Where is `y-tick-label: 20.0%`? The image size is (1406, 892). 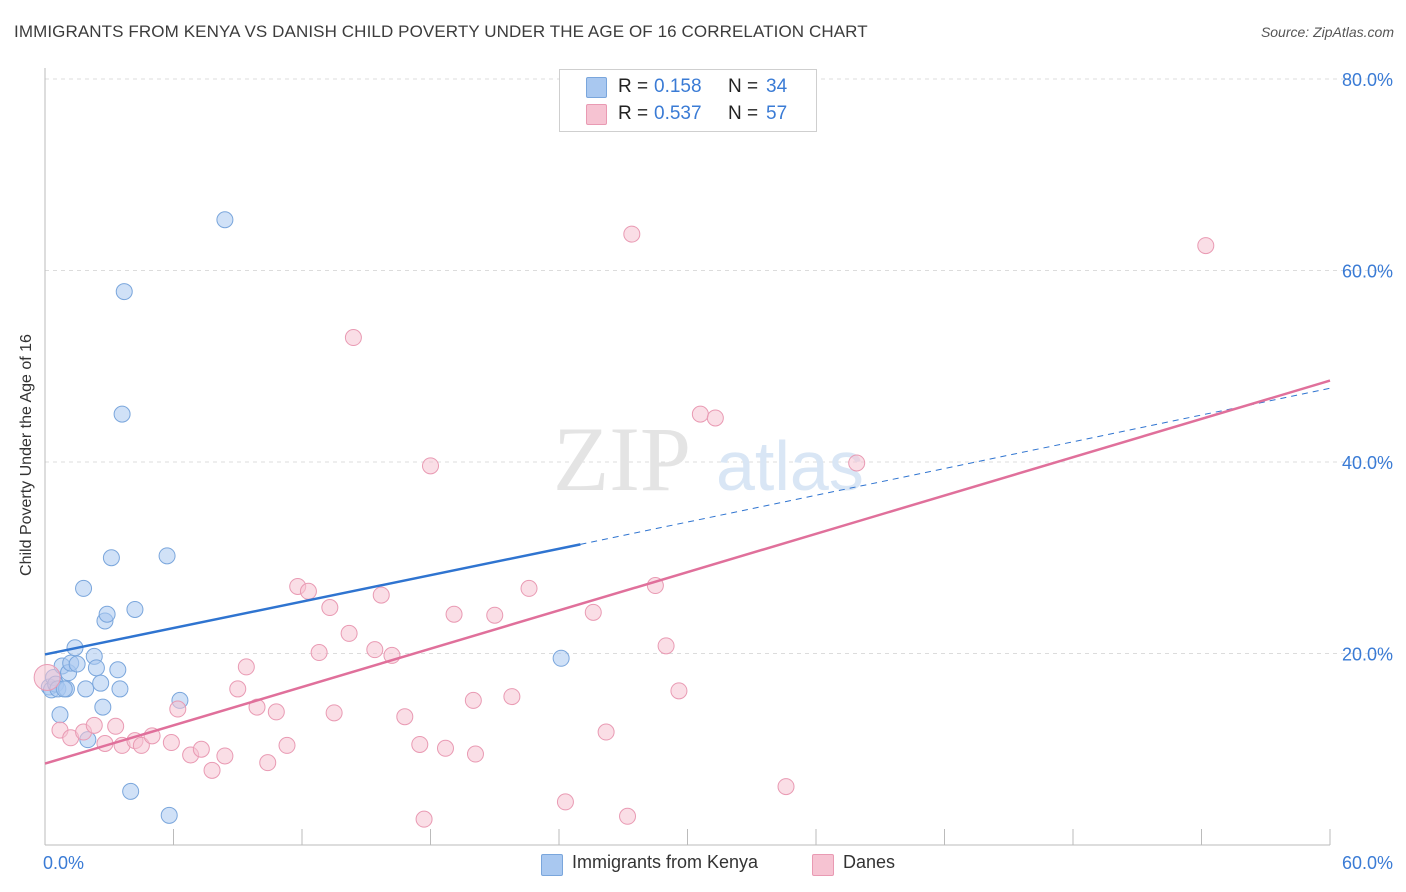 y-tick-label: 20.0% is located at coordinates (1367, 655).